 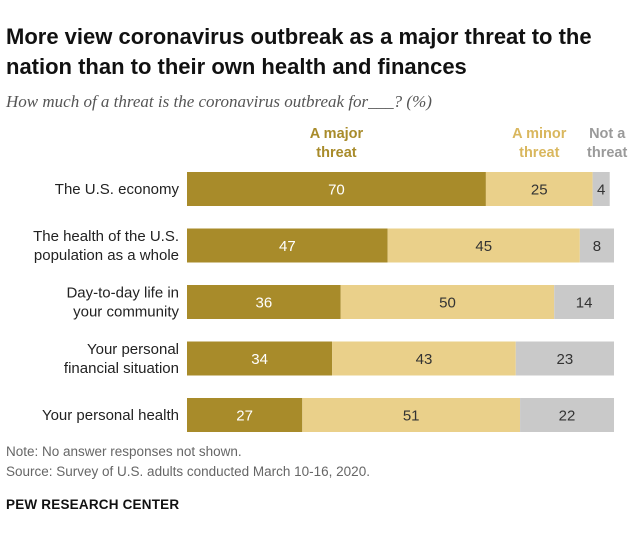 What do you see at coordinates (122, 303) in the screenshot?
I see `category-label: Day-to-day life in your community` at bounding box center [122, 303].